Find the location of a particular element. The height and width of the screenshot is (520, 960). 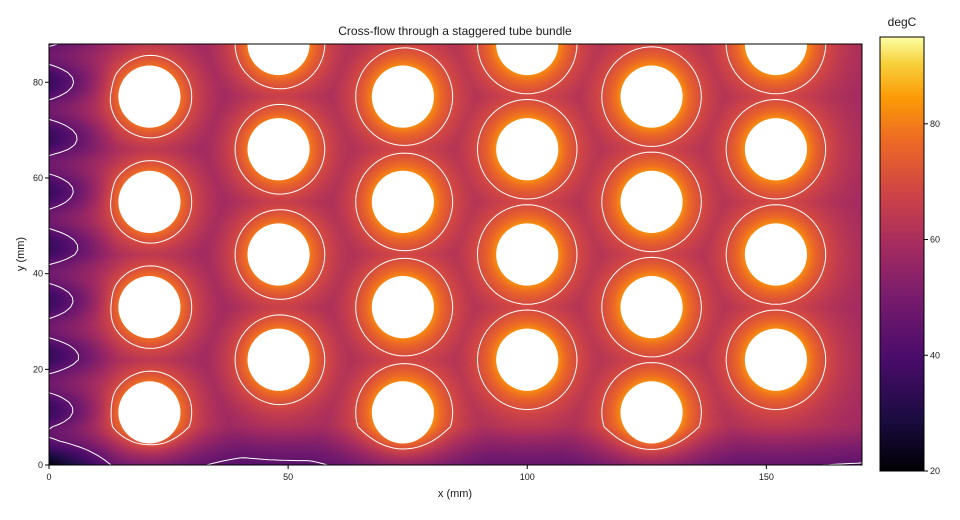

y-axis-label: y (mm) is located at coordinates (21, 254).